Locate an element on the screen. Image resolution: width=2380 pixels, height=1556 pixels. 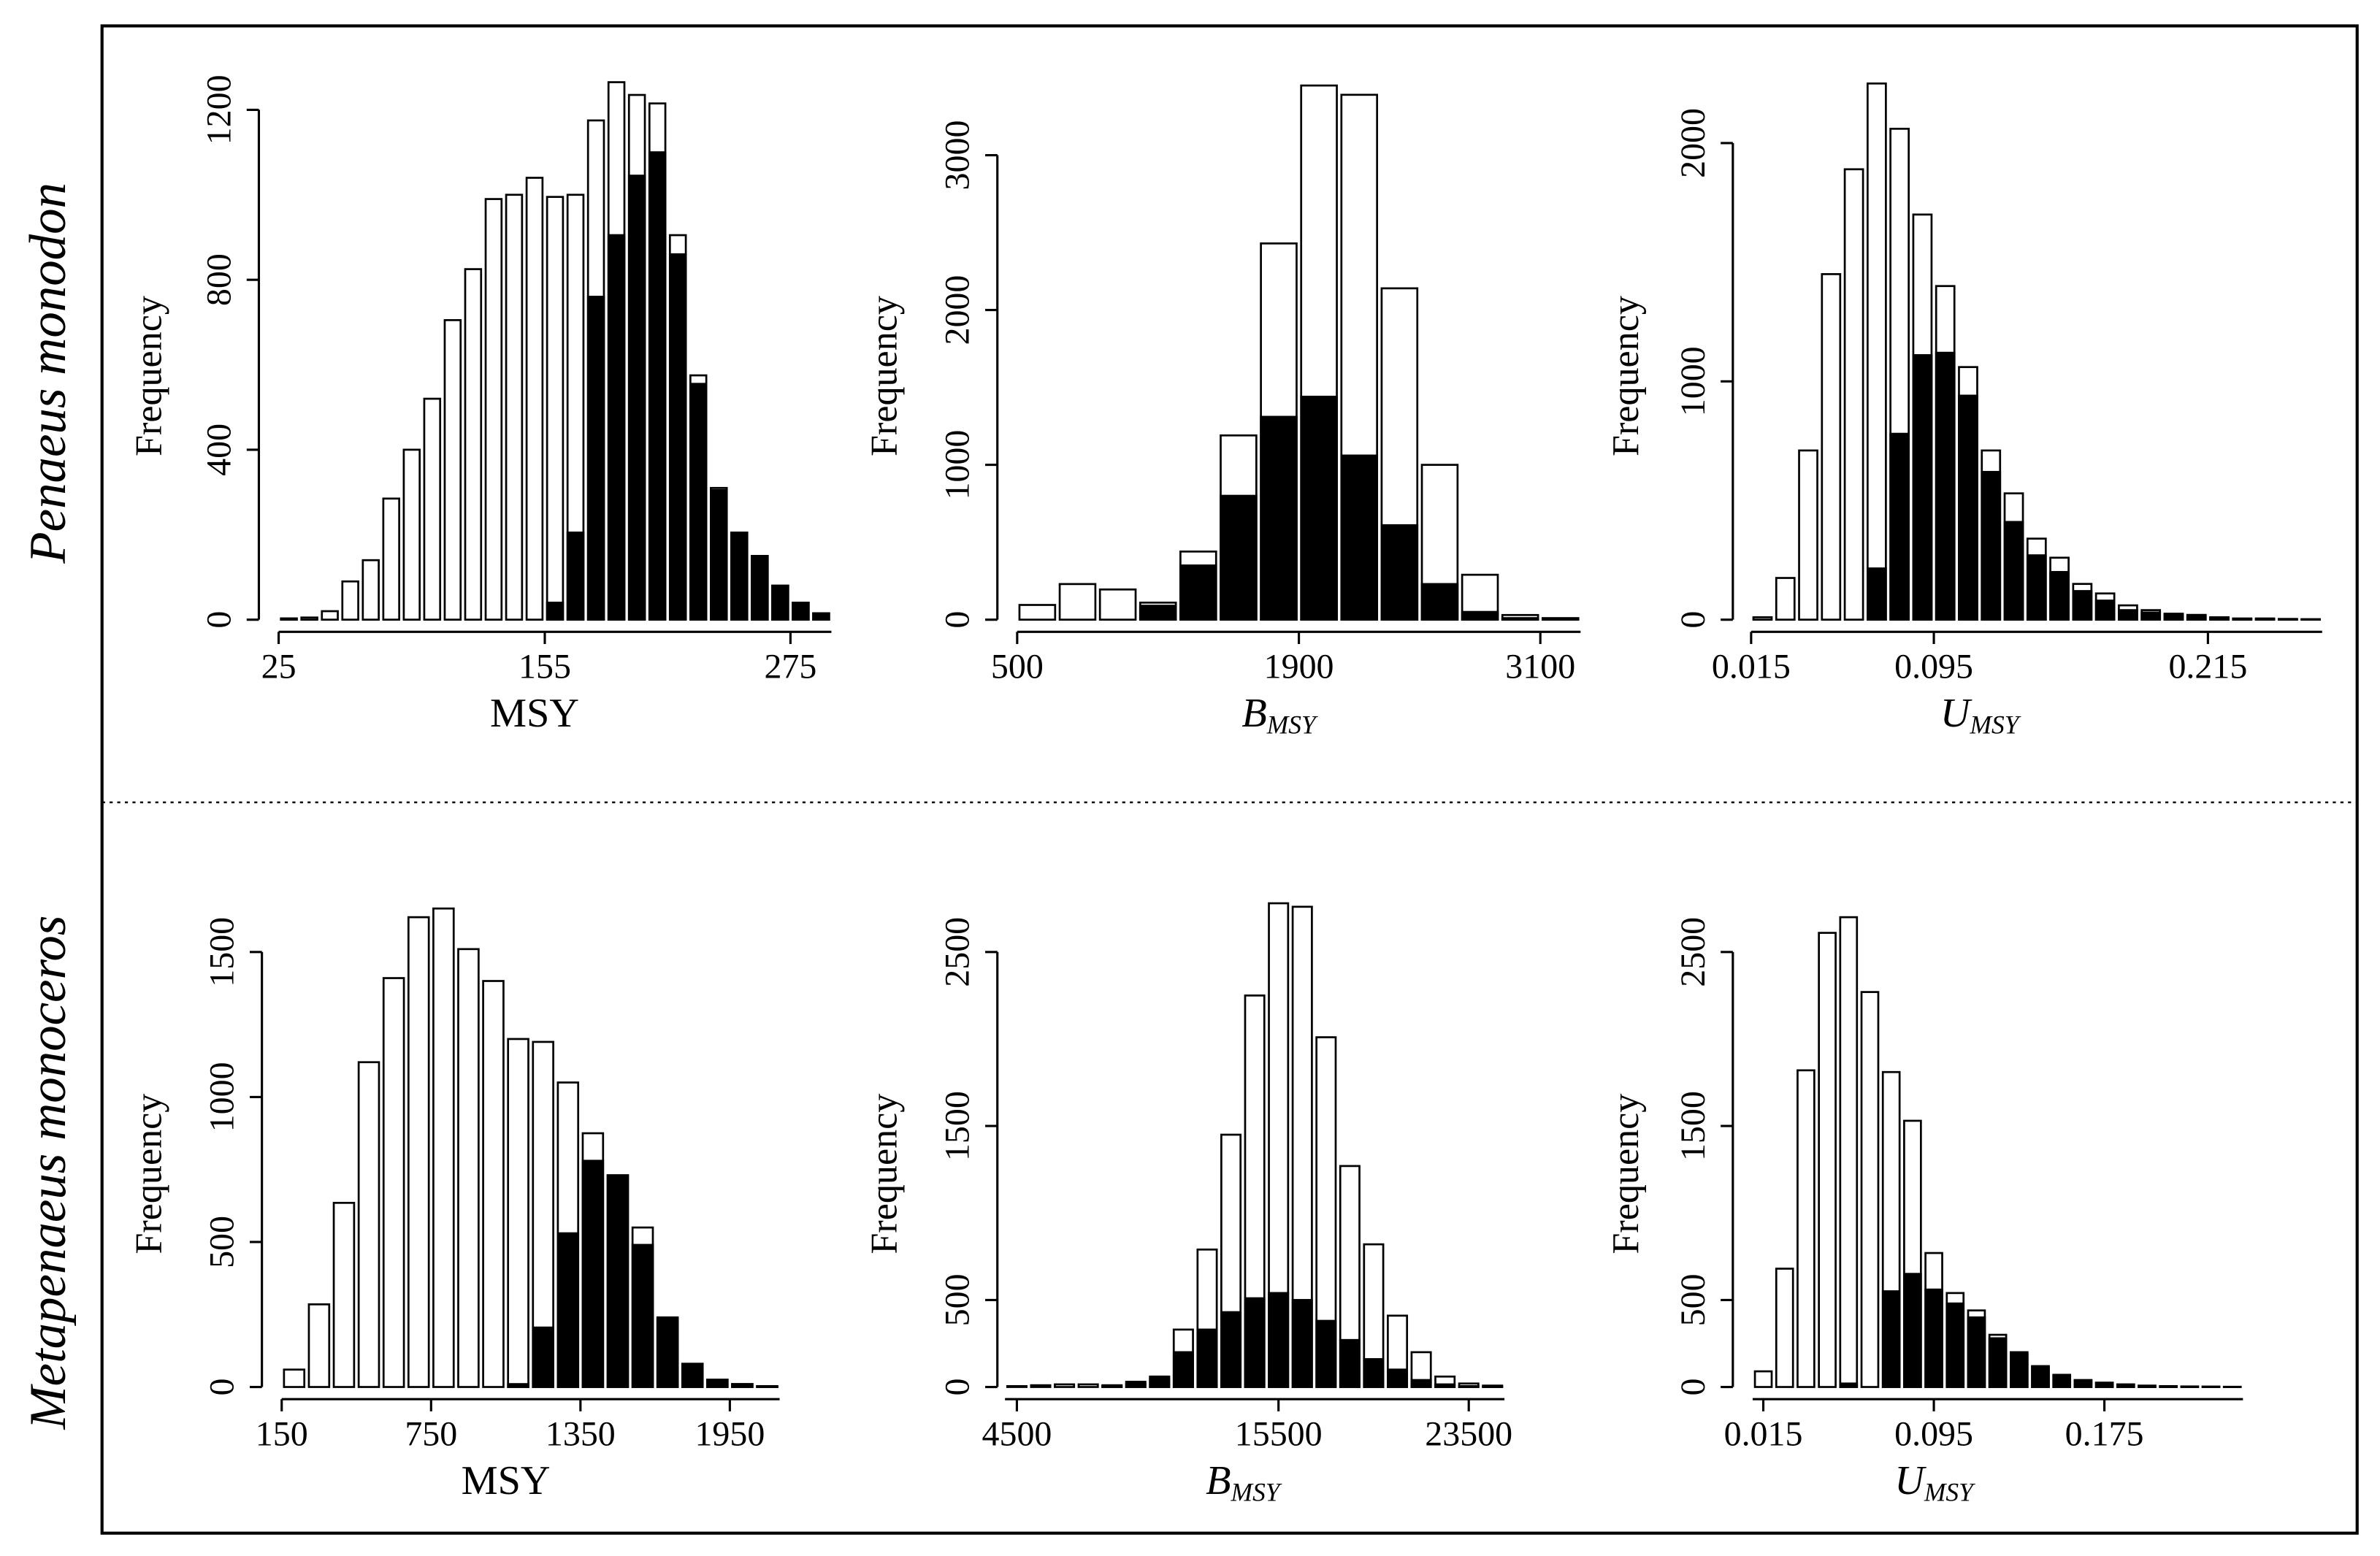
x-tick-label: 23500 is located at coordinates (1468, 1433).